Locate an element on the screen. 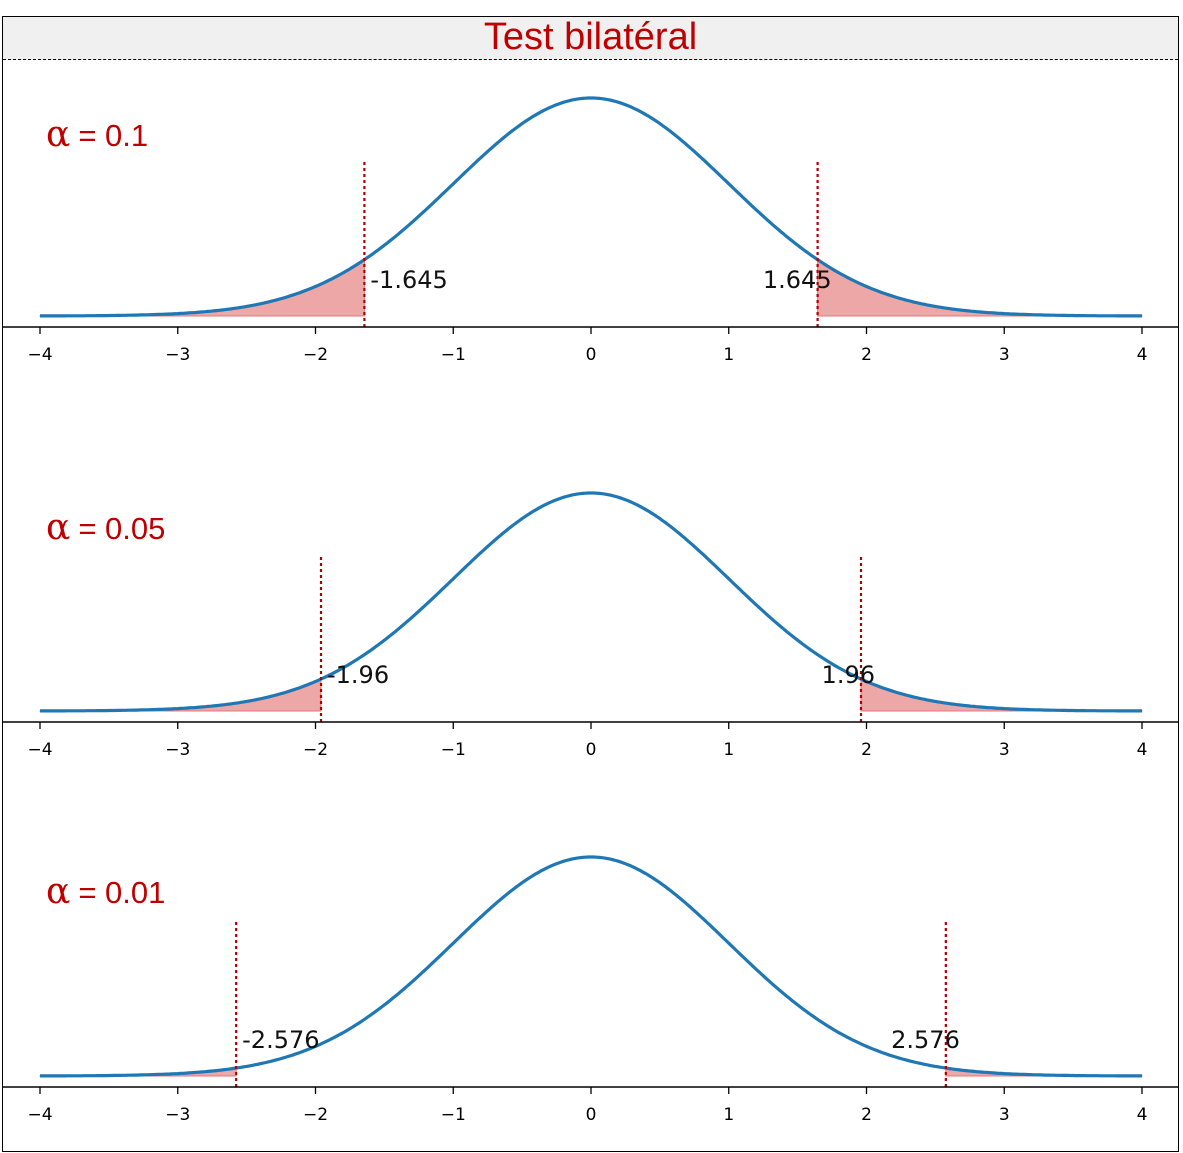  critical-label-right: 1.645 is located at coordinates (797, 280).